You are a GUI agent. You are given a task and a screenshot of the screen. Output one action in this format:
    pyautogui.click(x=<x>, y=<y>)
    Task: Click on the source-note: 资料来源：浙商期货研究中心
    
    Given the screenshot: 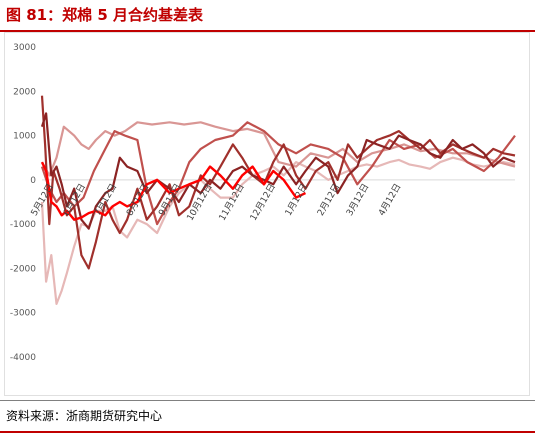 What is the action you would take?
    pyautogui.click(x=84, y=416)
    